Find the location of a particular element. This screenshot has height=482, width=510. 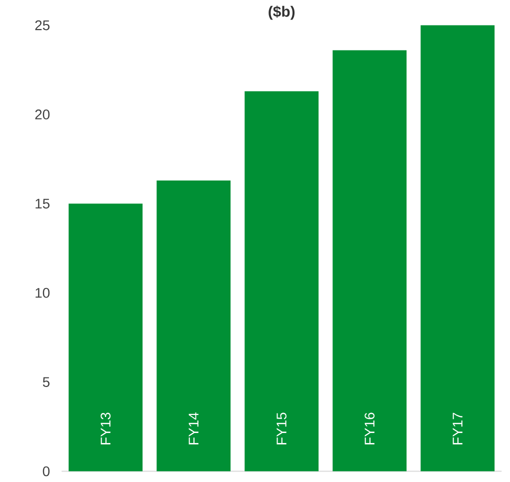

y-tick-label: 25 is located at coordinates (42, 25).